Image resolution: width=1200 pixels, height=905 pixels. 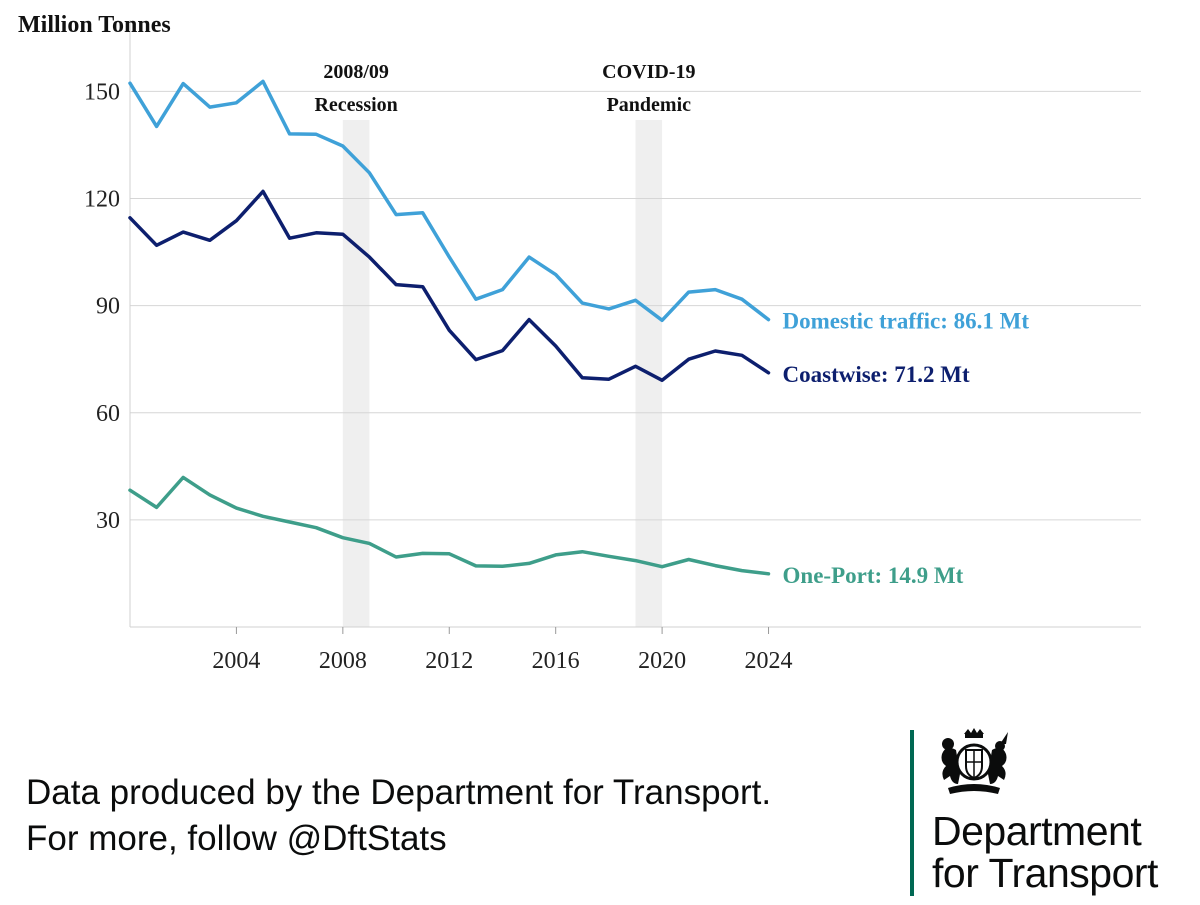 I want to click on shaded-period-label: COVID-19, so click(x=648, y=72).